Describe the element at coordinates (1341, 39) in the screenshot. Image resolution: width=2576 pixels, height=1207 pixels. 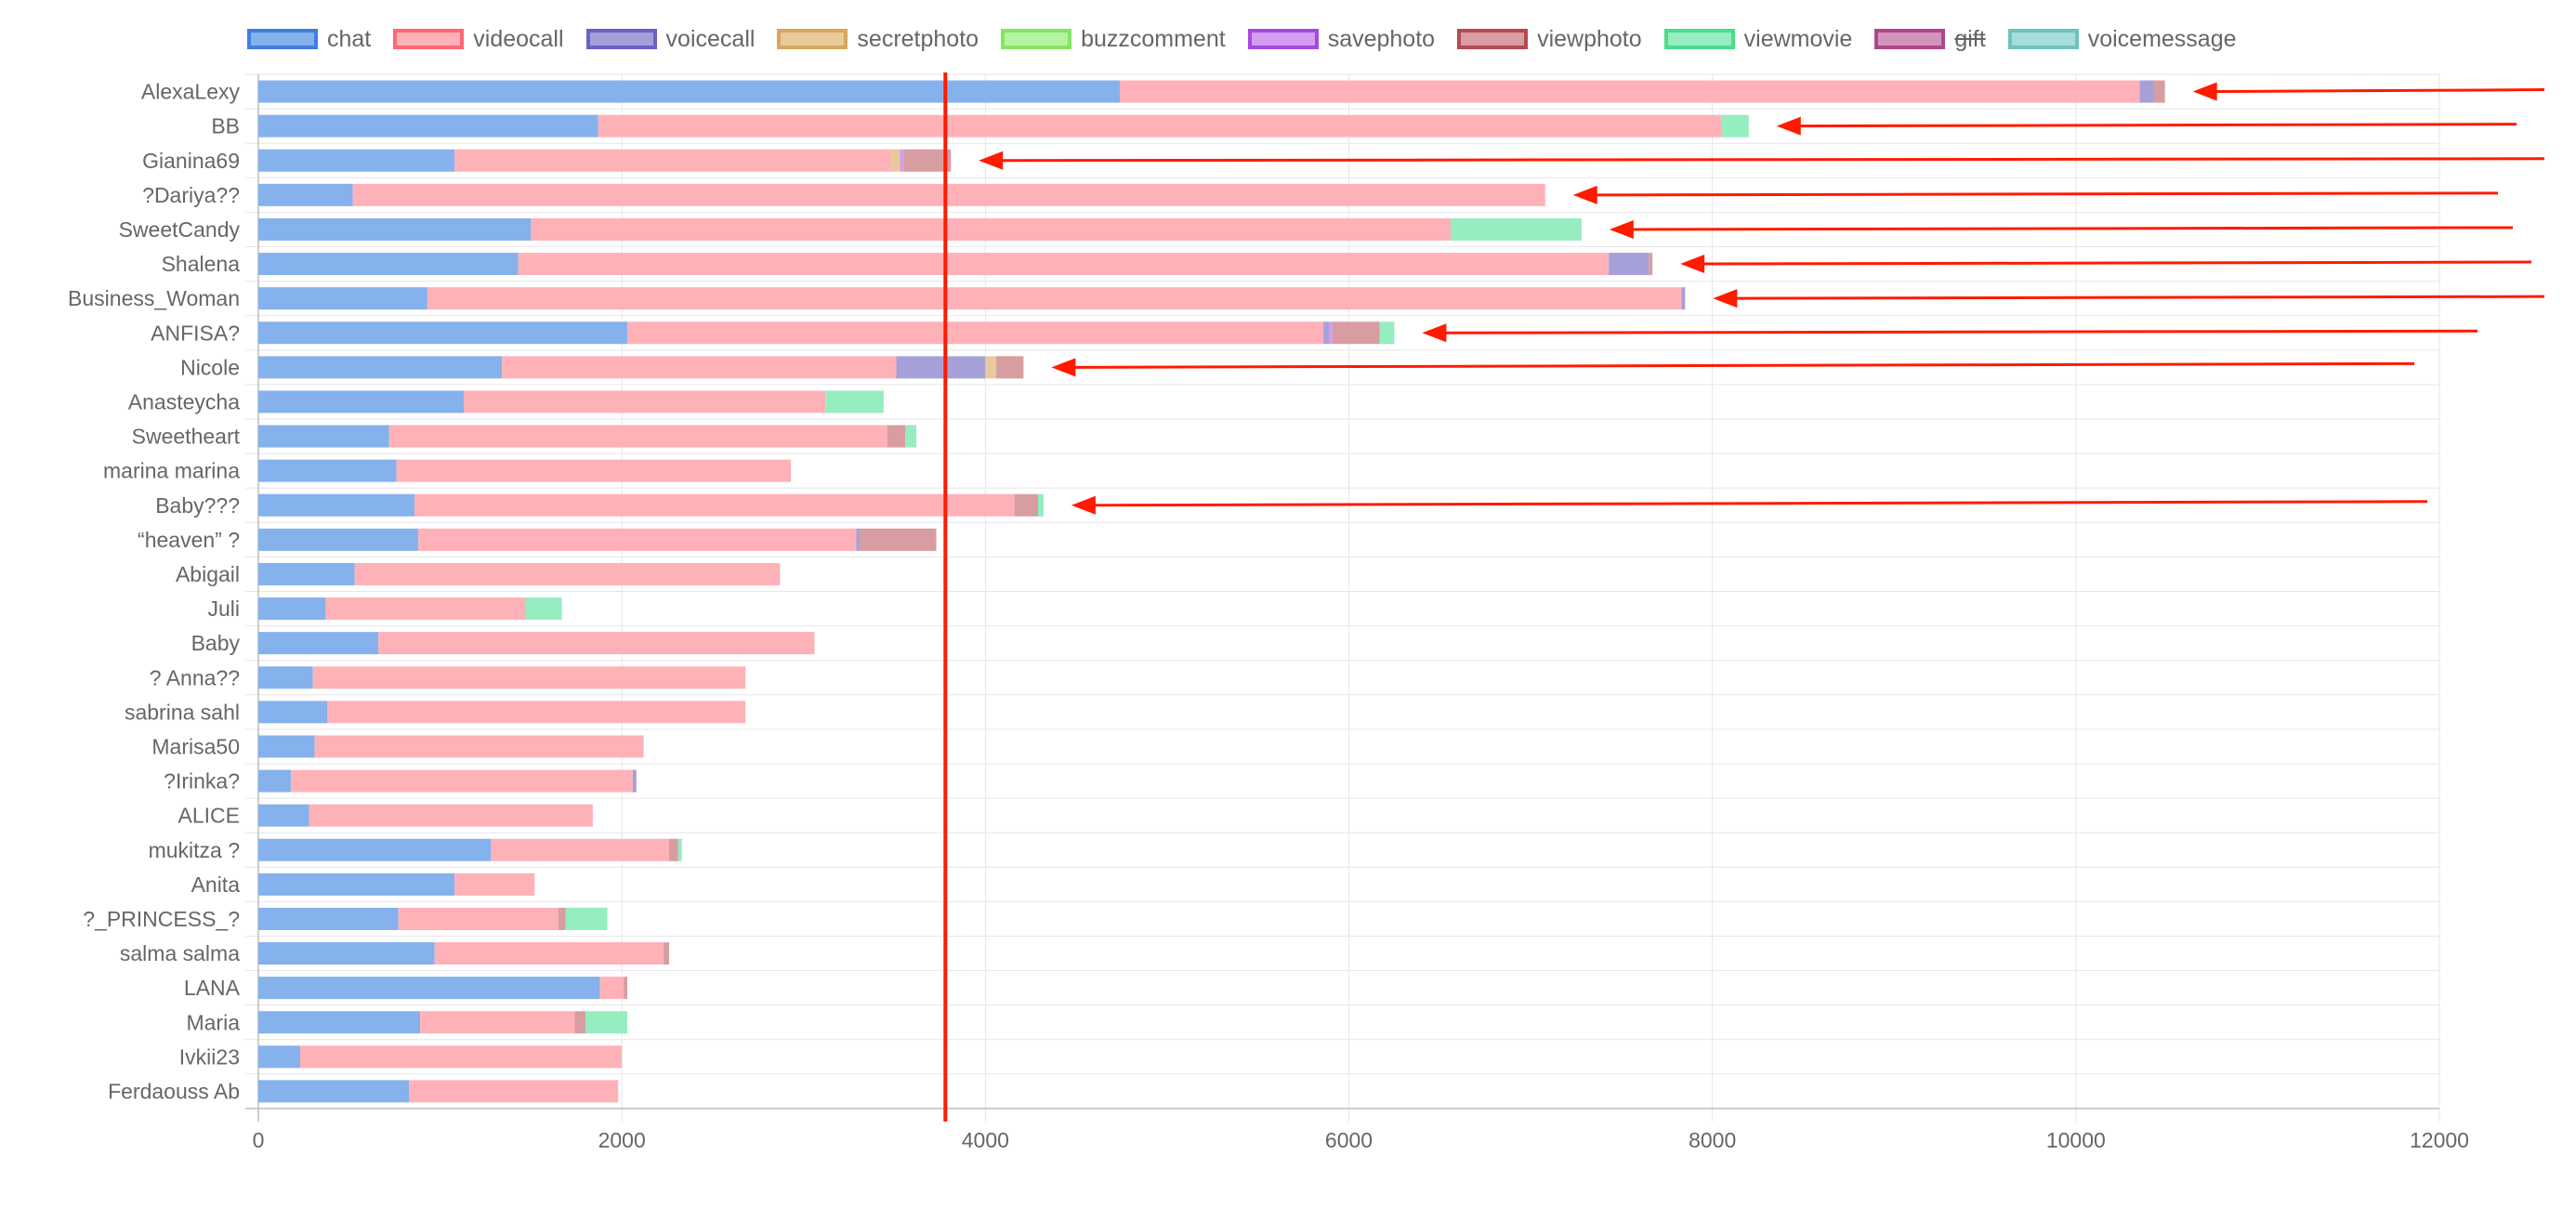
I see `legend-item-savephoto: savephoto` at that location.